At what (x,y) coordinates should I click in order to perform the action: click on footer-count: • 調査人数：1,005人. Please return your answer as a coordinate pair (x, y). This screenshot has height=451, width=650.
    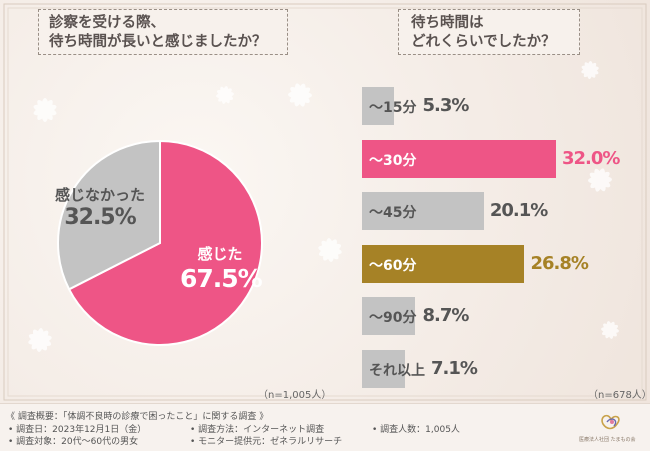
    Looking at the image, I should click on (416, 430).